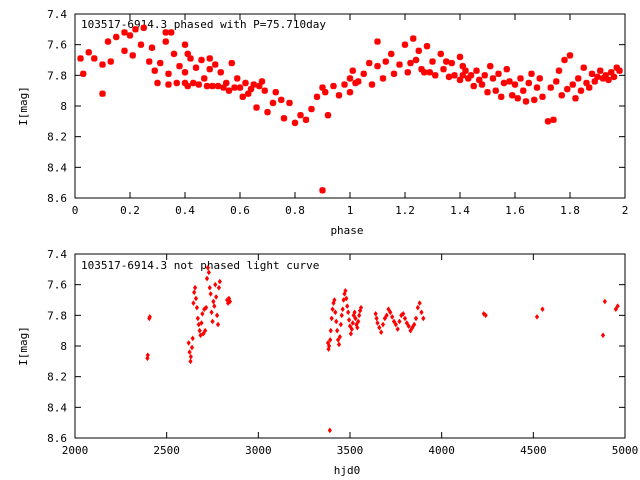 This screenshot has height=480, width=640. Describe the element at coordinates (533, 450) in the screenshot. I see `x-tick-label: 4500` at that location.